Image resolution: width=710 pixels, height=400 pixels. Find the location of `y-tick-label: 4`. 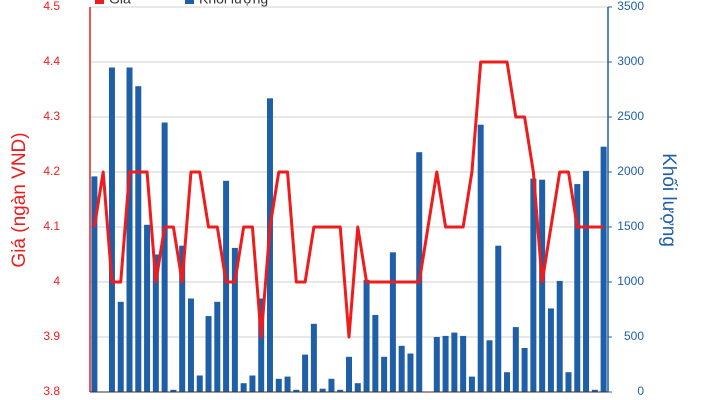

y-tick-label: 4 is located at coordinates (56, 281).